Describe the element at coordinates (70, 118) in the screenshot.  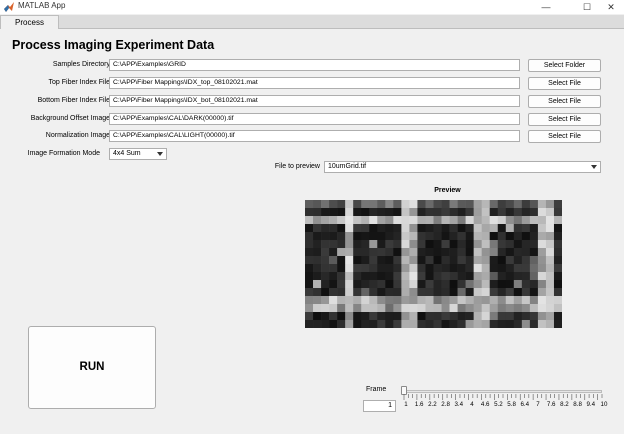
I see `background-offset-label: Background Offset Image` at that location.